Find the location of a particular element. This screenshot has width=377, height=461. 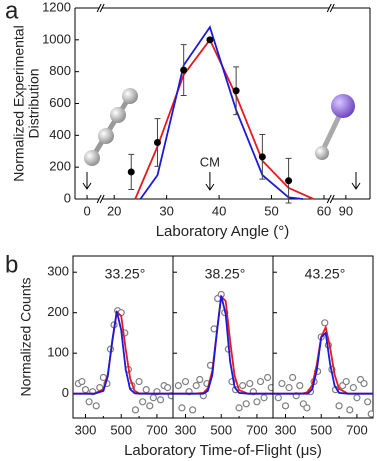

annotation-arrow is located at coordinates (210, 181).